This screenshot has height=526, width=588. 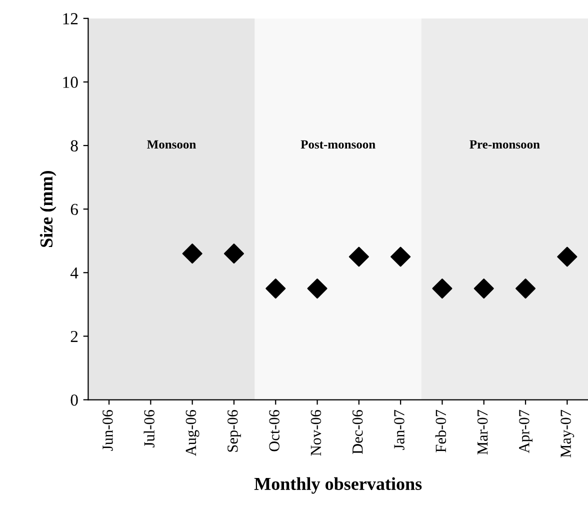 What do you see at coordinates (357, 432) in the screenshot?
I see `x-tick-label: Dec-06` at bounding box center [357, 432].